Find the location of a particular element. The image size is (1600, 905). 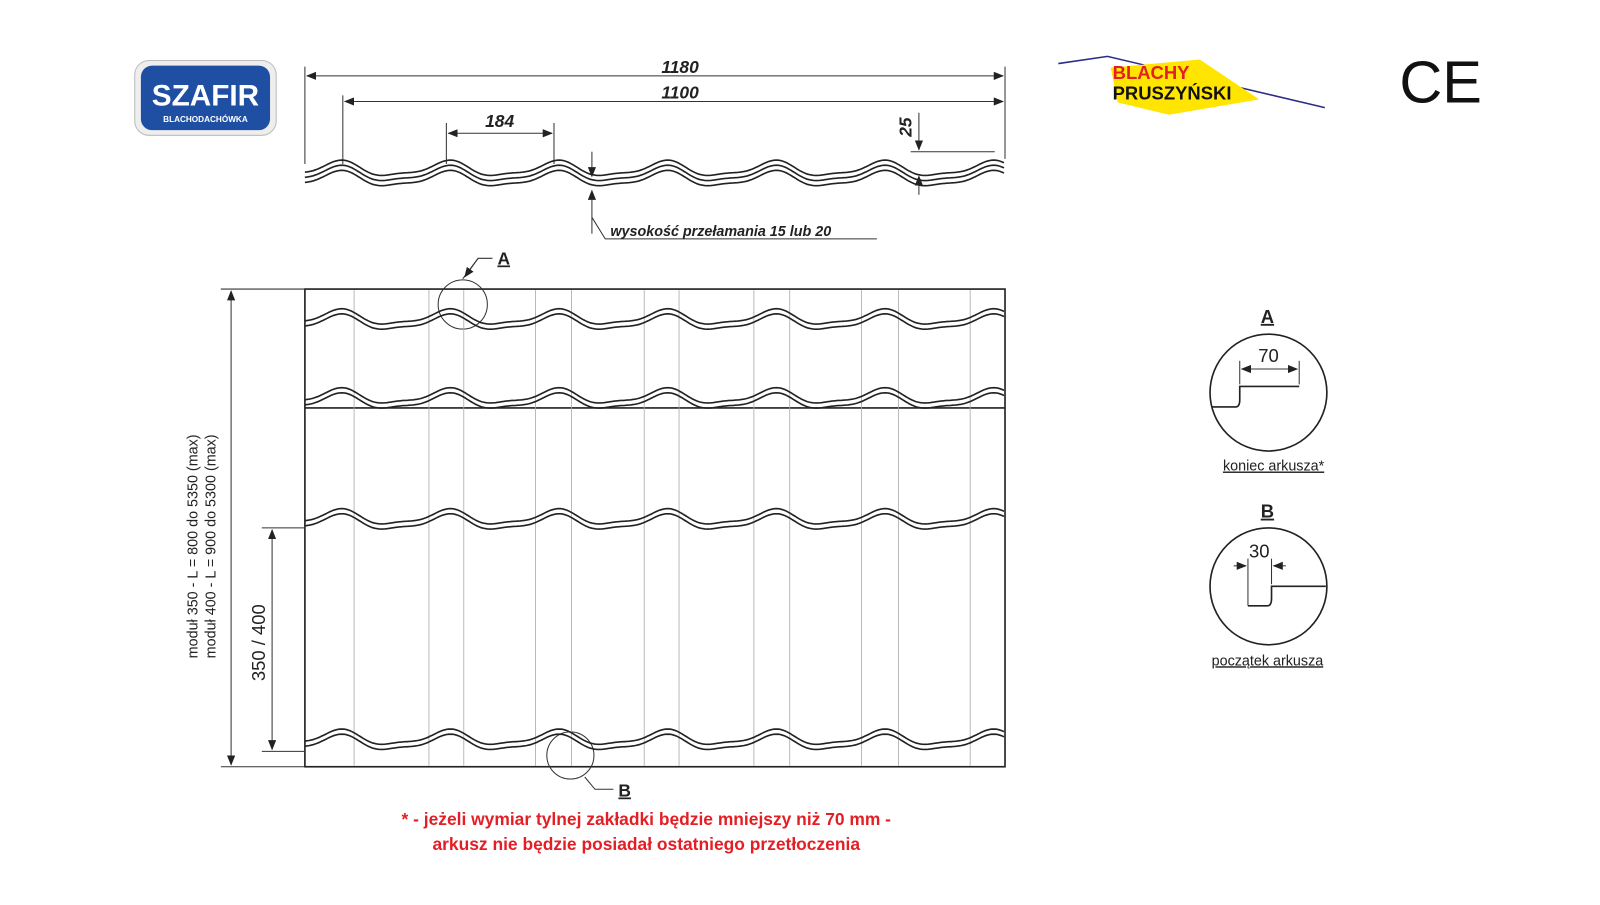

marker-b: B is located at coordinates (624, 790).